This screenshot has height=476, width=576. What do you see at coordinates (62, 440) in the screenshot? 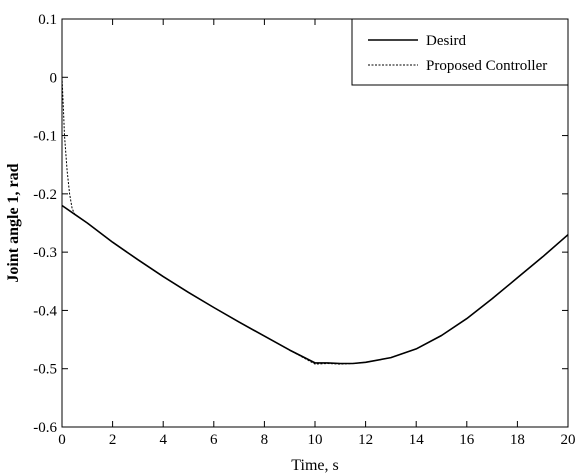
I see `x-tick-label: 0` at bounding box center [62, 440].